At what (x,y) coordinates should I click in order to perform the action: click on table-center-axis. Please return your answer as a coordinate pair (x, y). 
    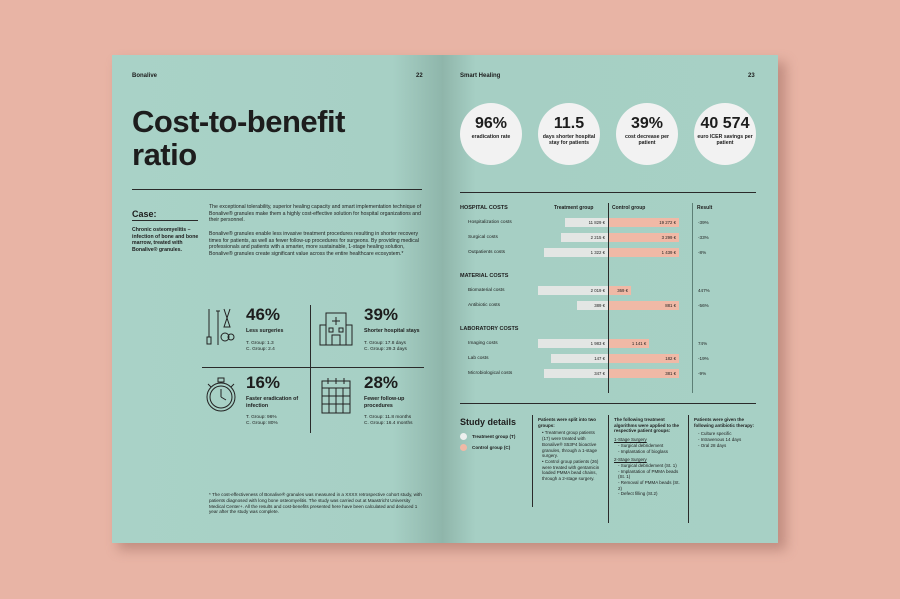
    Looking at the image, I should click on (608, 298).